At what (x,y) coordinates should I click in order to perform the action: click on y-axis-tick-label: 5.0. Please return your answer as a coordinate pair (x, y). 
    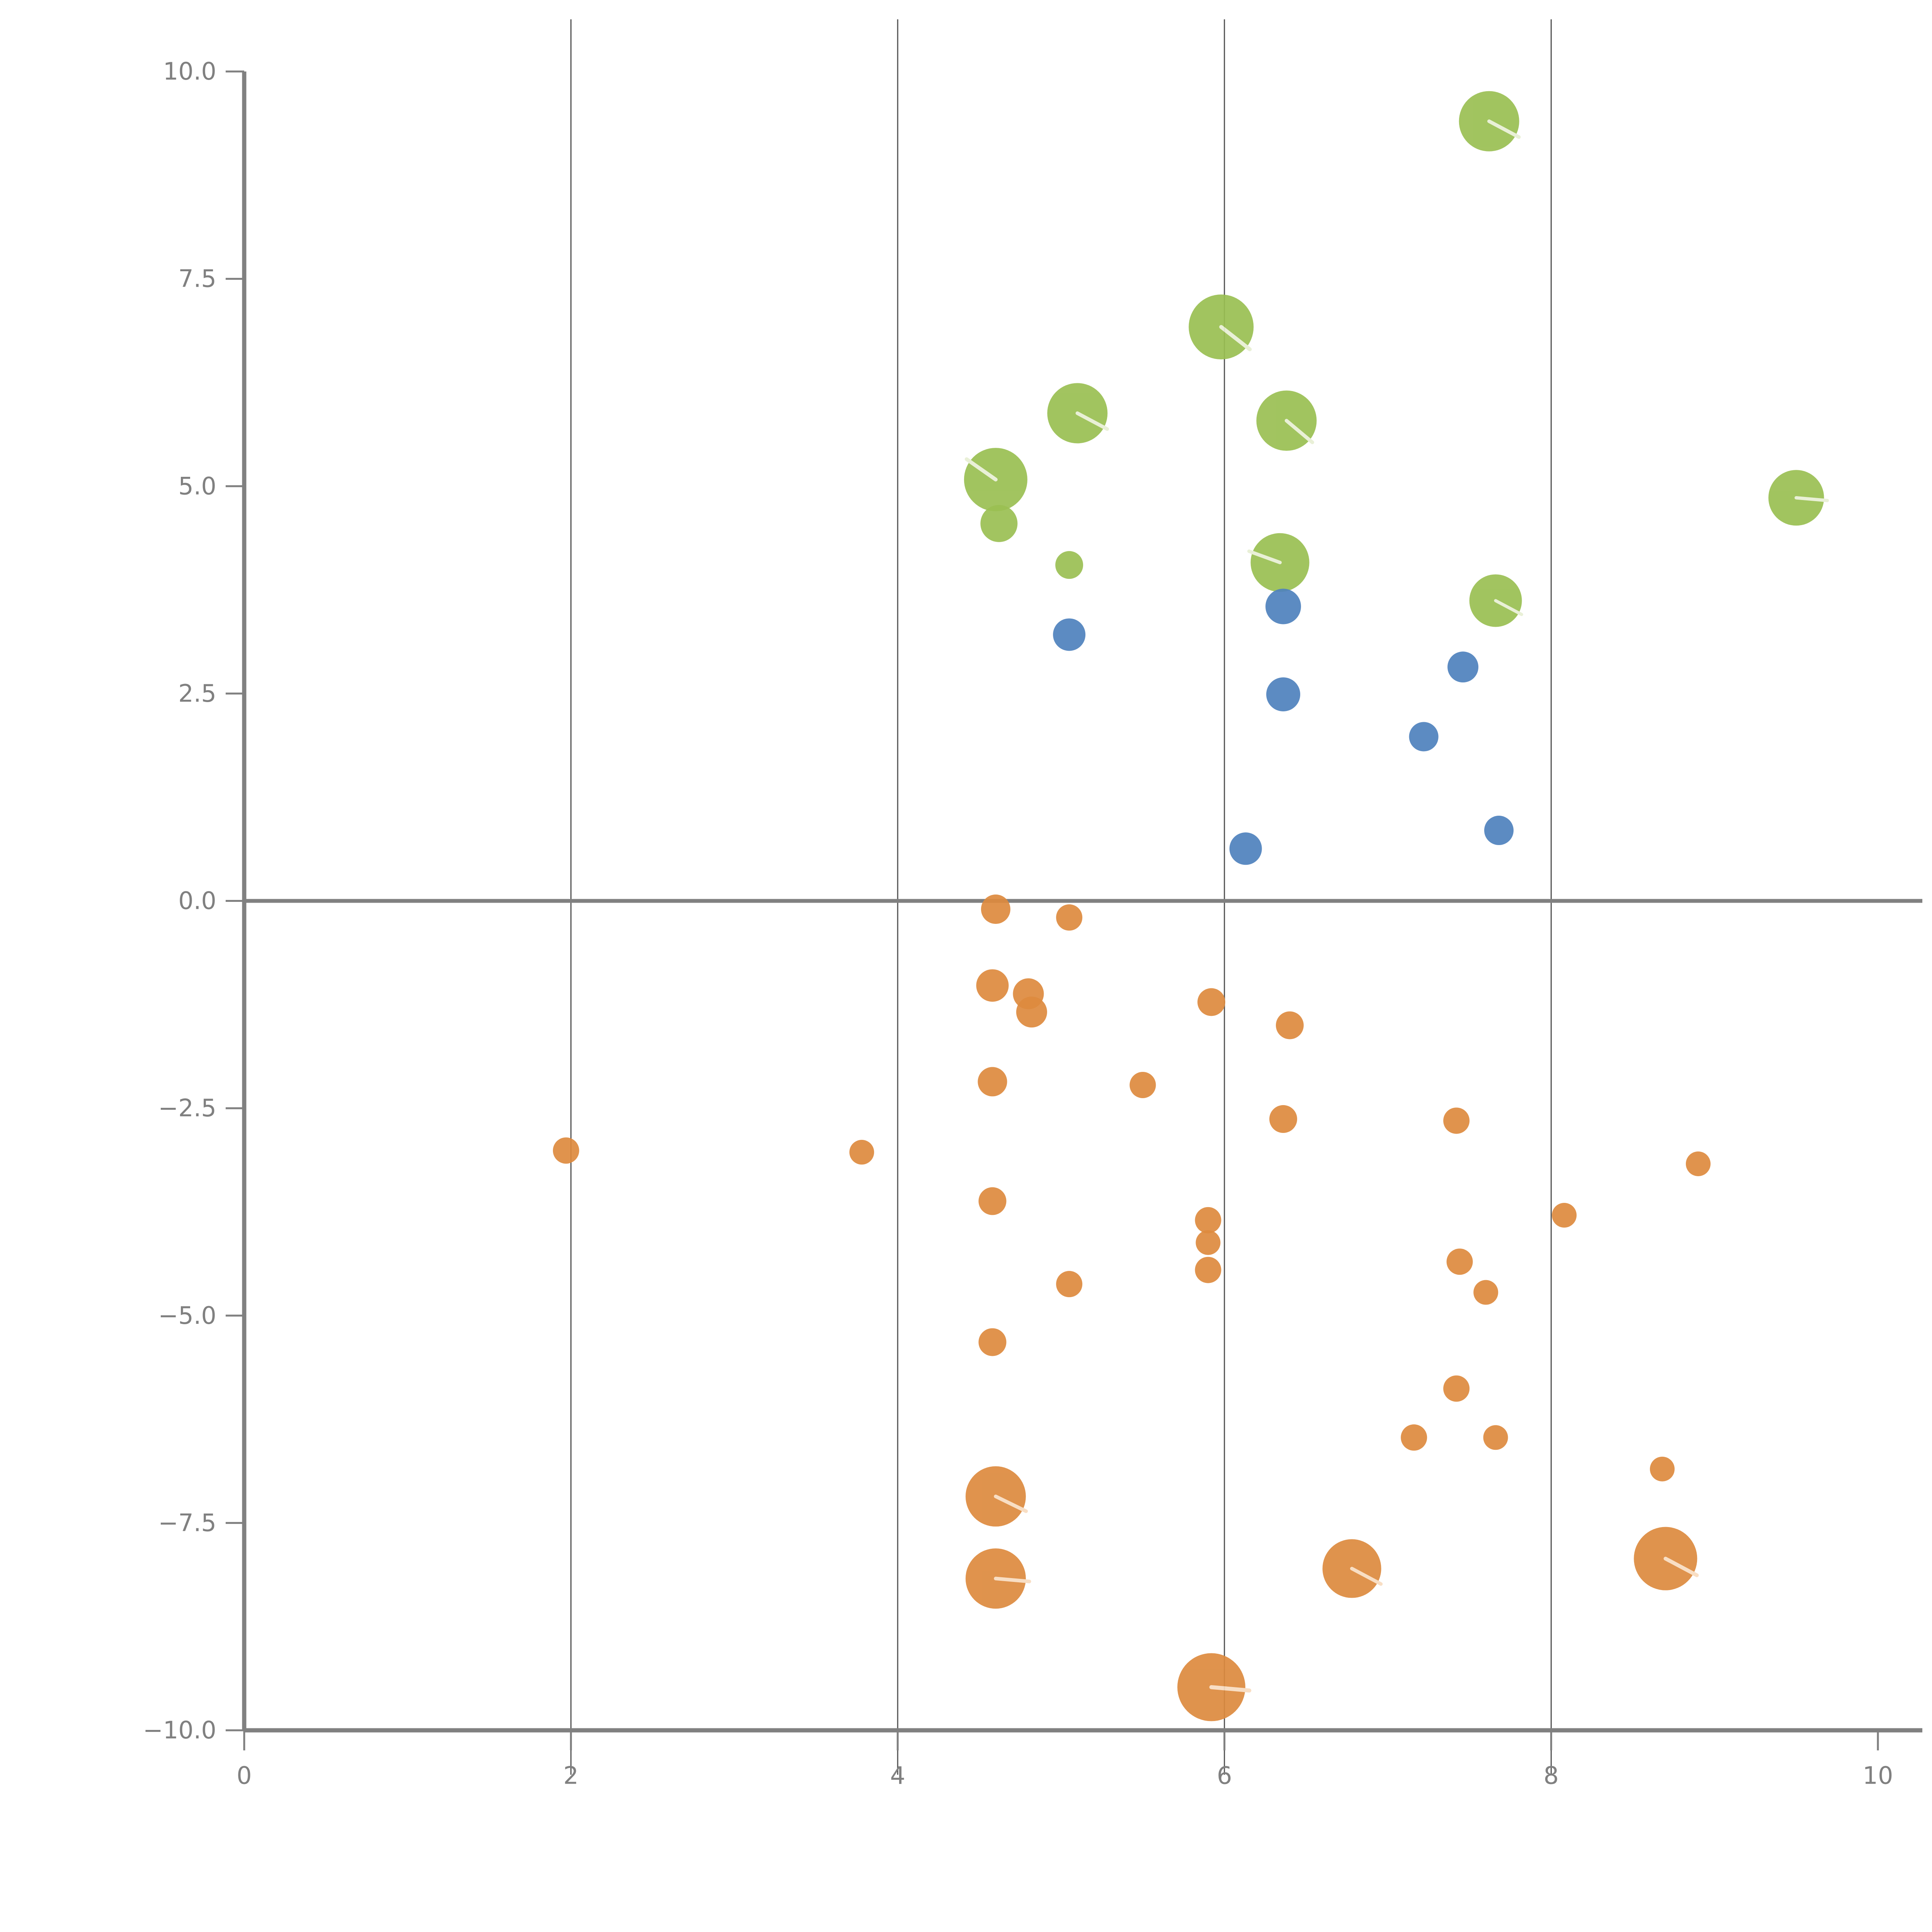
    Looking at the image, I should click on (197, 486).